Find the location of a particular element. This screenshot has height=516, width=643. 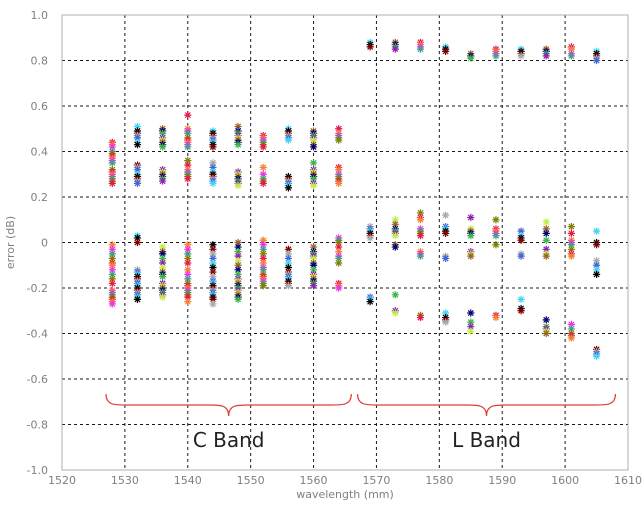

band-label: L Band is located at coordinates (486, 440).